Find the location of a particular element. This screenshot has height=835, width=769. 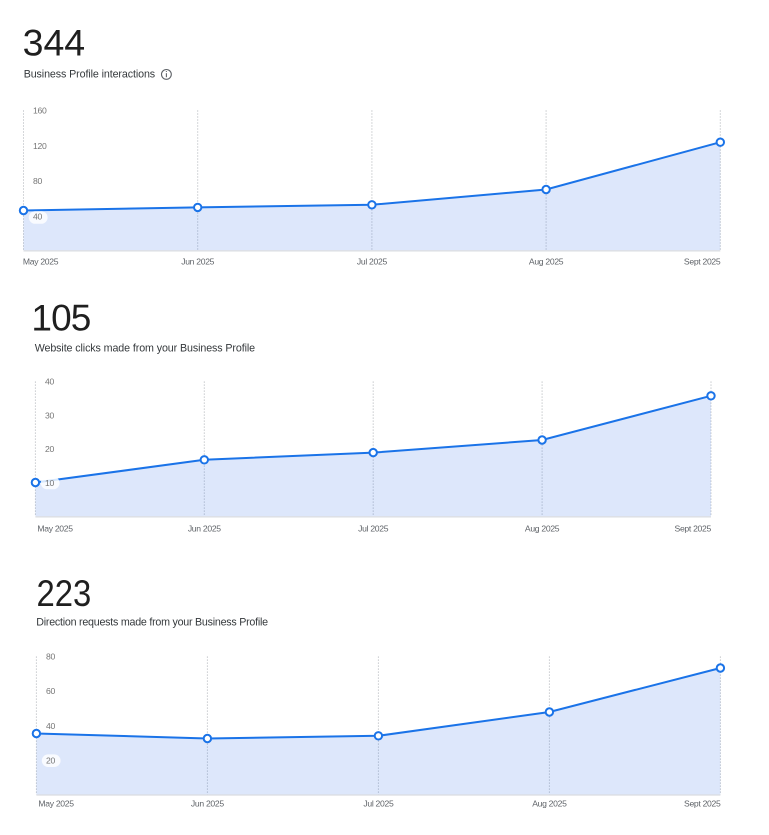

svg-text: 160 is located at coordinates (40, 110).